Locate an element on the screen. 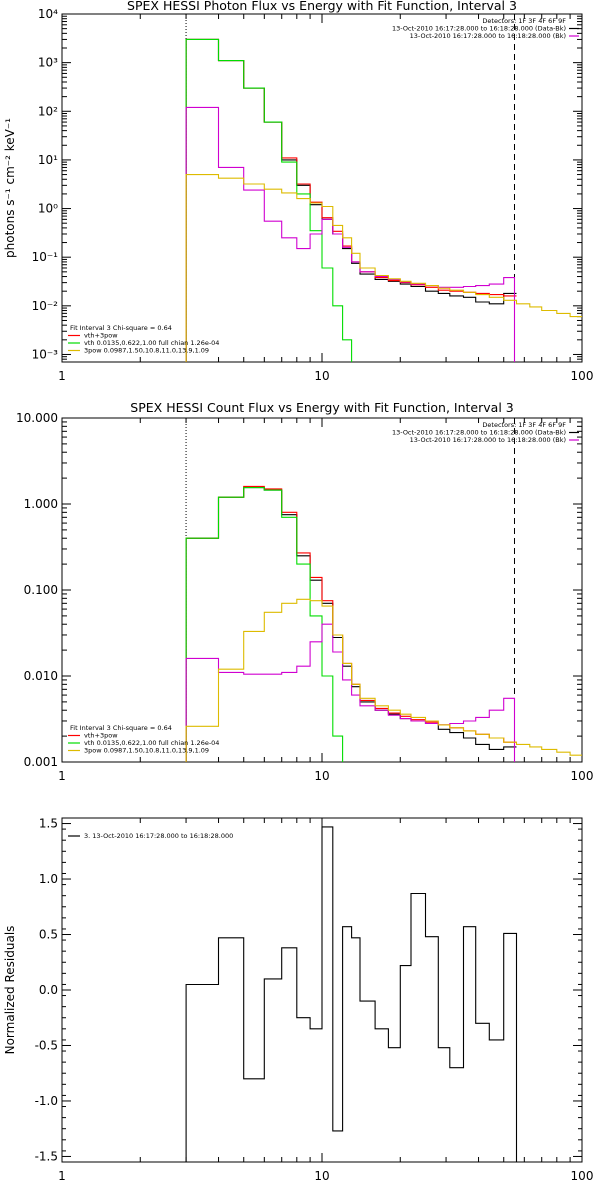 The width and height of the screenshot is (600, 1200). y-tick-label: 1.0 is located at coordinates (48, 879).